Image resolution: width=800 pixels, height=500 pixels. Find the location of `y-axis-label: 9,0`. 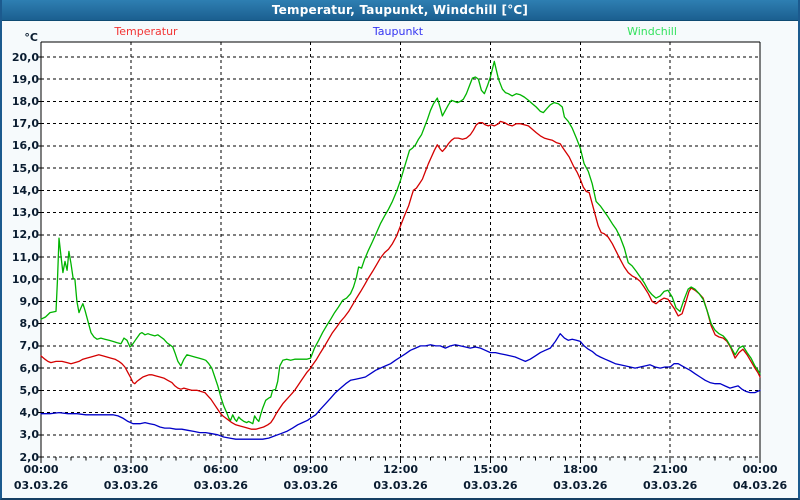

y-axis-label: 9,0 is located at coordinates (29, 301).